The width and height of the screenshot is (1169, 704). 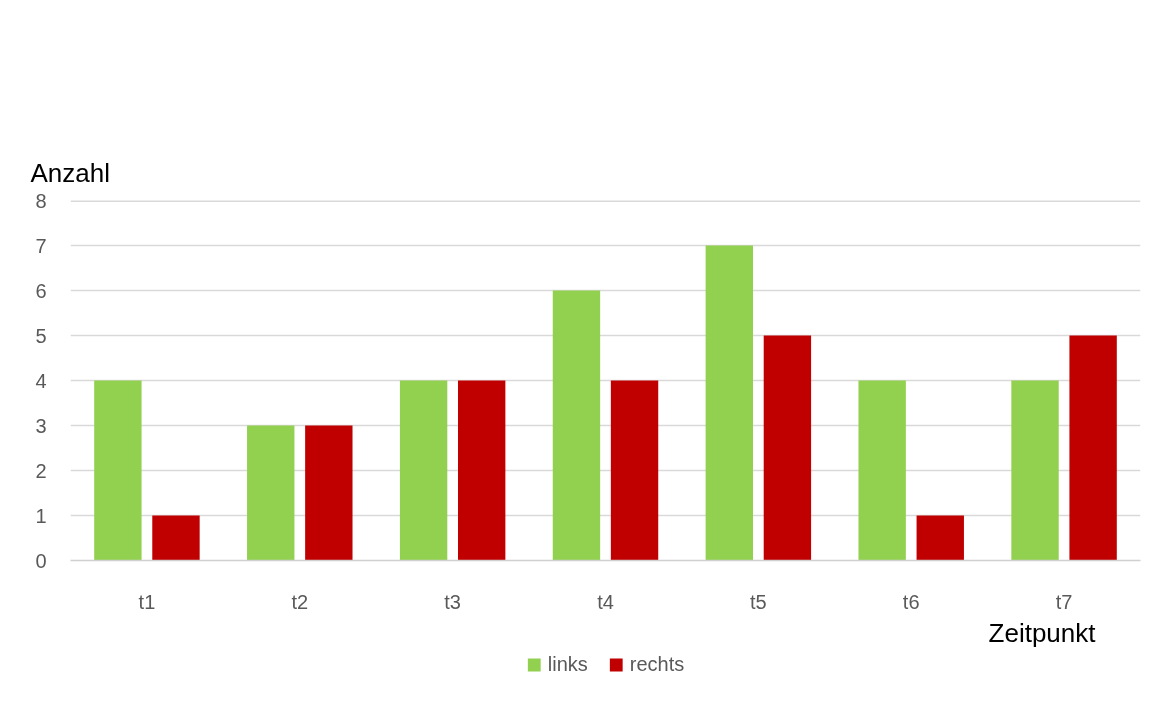 I want to click on y-tick-label: 8, so click(x=41, y=200).